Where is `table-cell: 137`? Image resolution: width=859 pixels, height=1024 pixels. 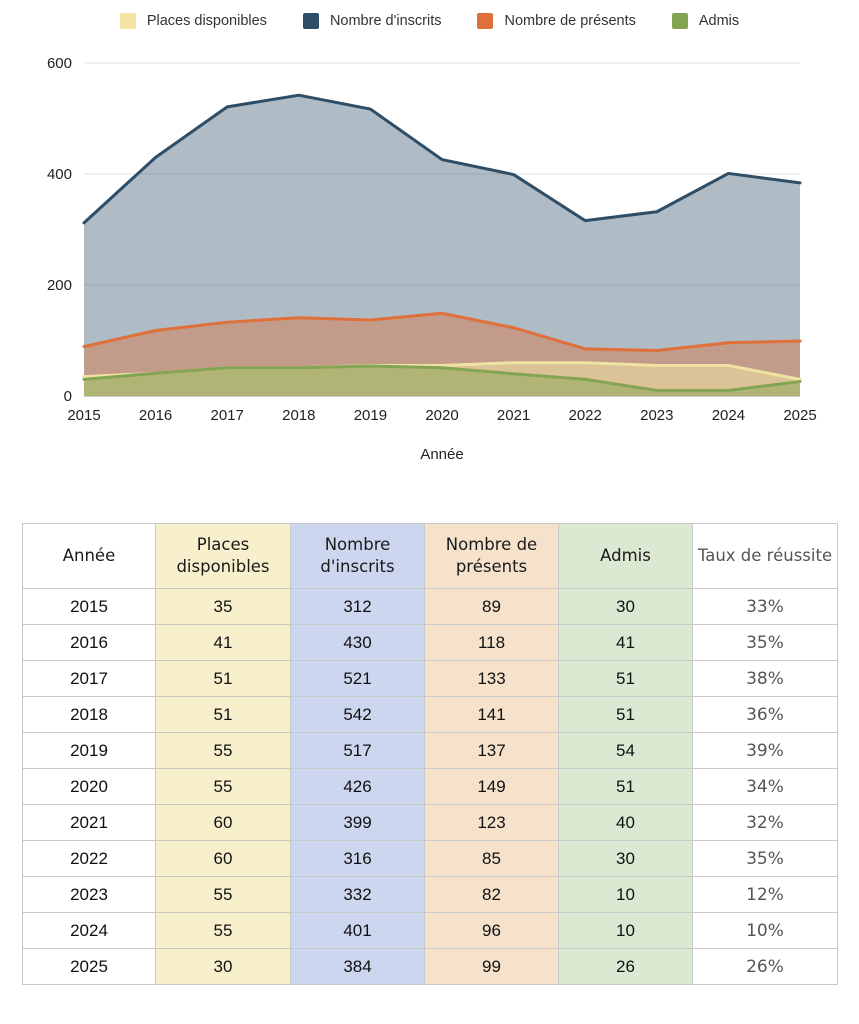
table-cell: 137 is located at coordinates (491, 750).